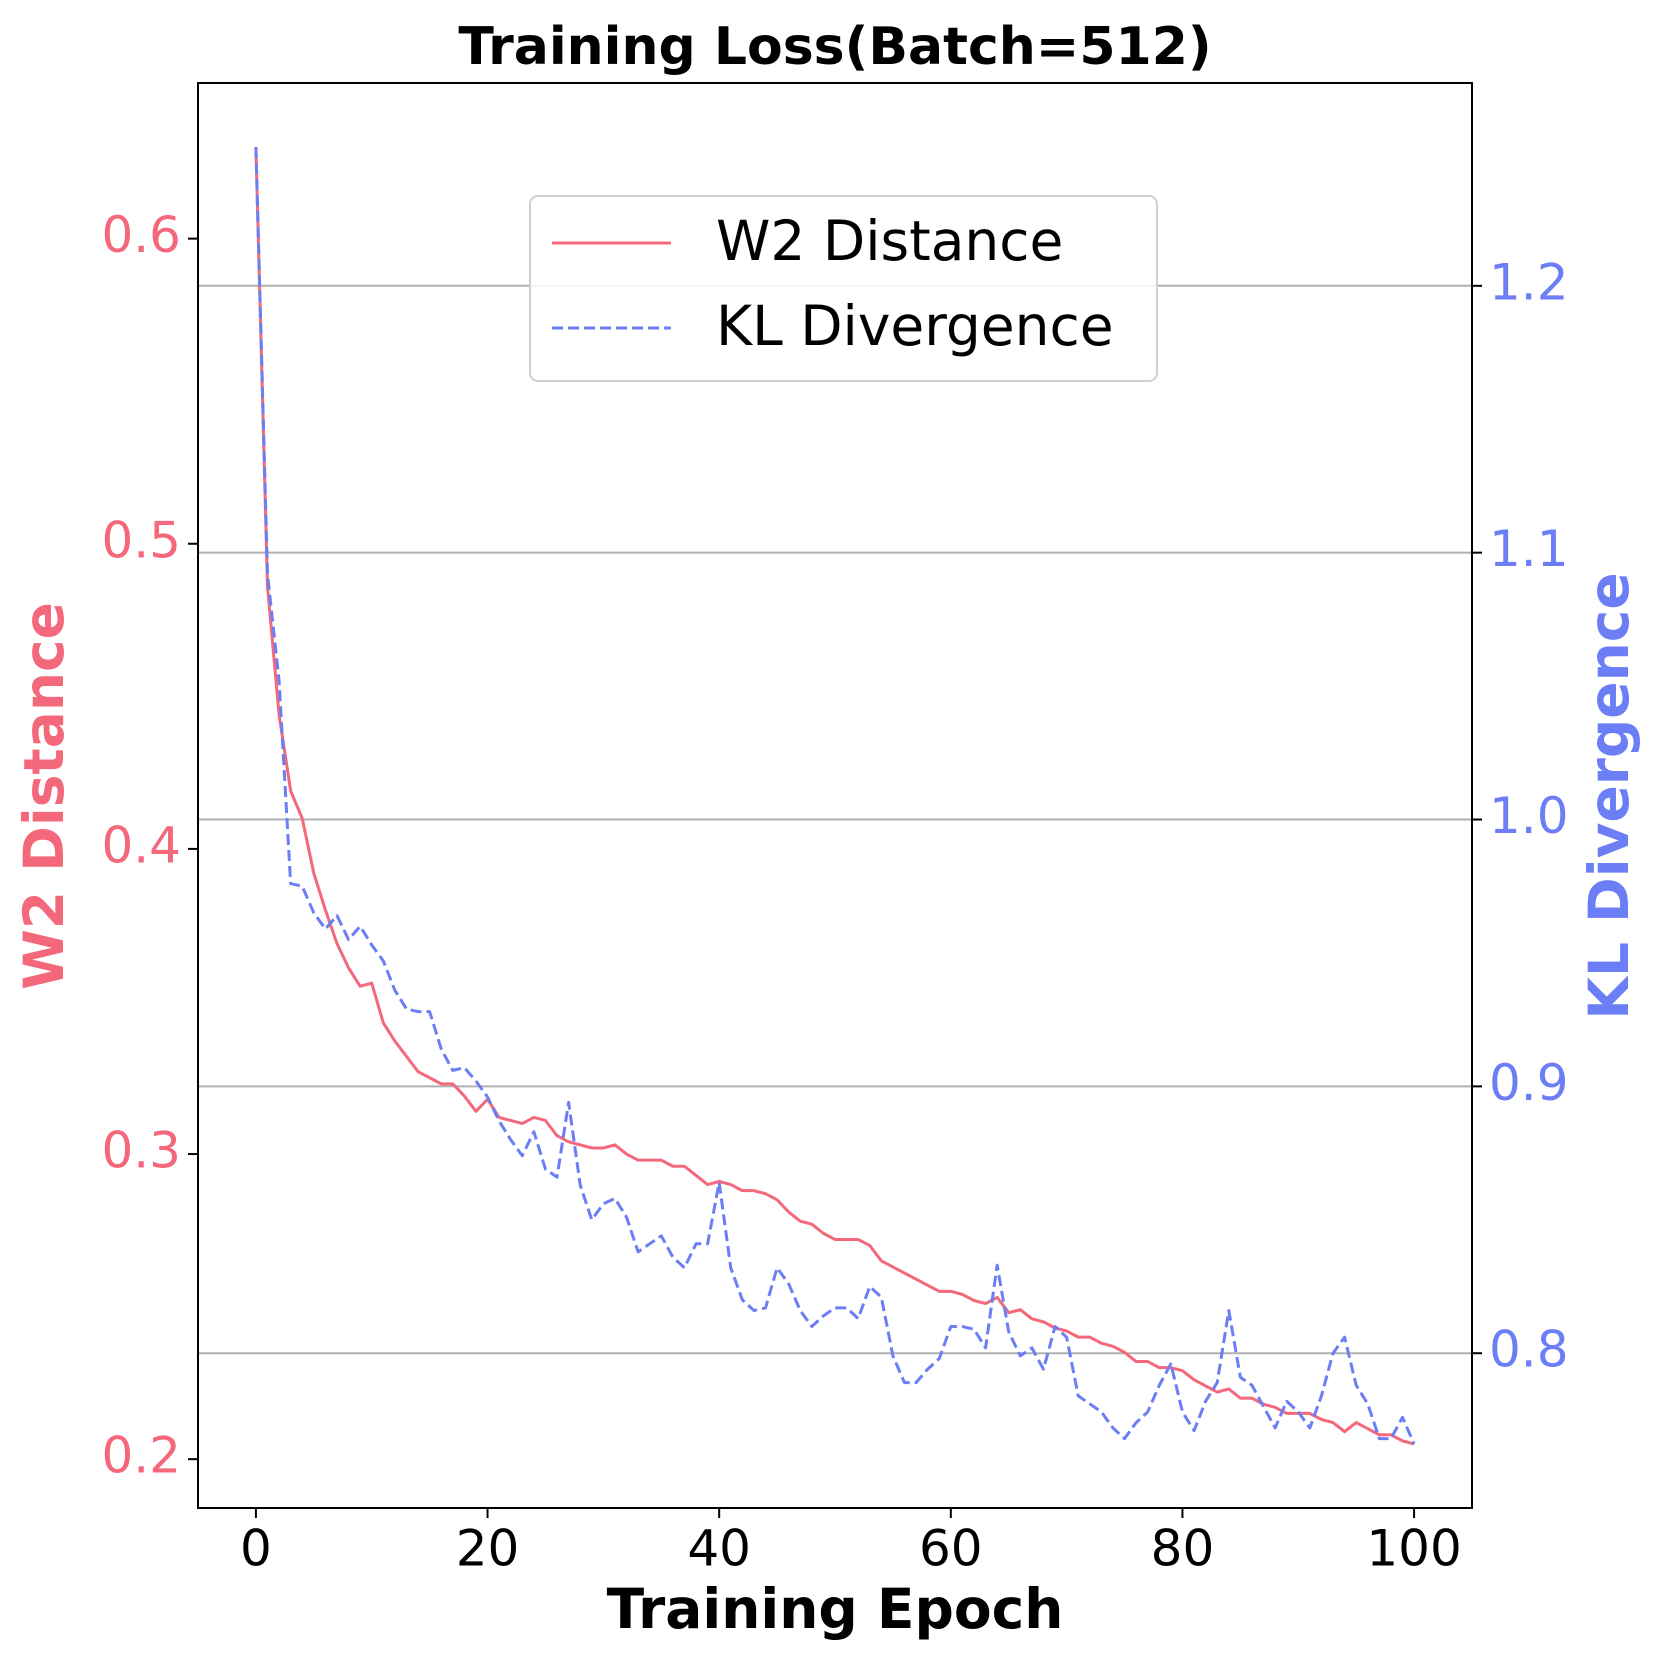 The height and width of the screenshot is (1661, 1661). What do you see at coordinates (1529, 282) in the screenshot?
I see `y2-tick-label: 1.2` at bounding box center [1529, 282].